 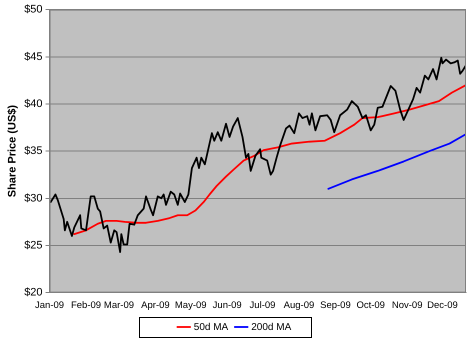 What do you see at coordinates (211, 327) in the screenshot?
I see `legend-label: 50d MA` at bounding box center [211, 327].